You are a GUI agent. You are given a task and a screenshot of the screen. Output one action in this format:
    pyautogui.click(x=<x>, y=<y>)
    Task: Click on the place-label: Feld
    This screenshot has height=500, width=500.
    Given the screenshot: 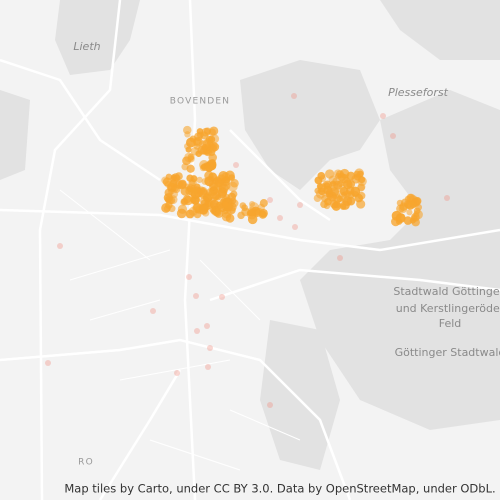 What is the action you would take?
    pyautogui.click(x=450, y=323)
    